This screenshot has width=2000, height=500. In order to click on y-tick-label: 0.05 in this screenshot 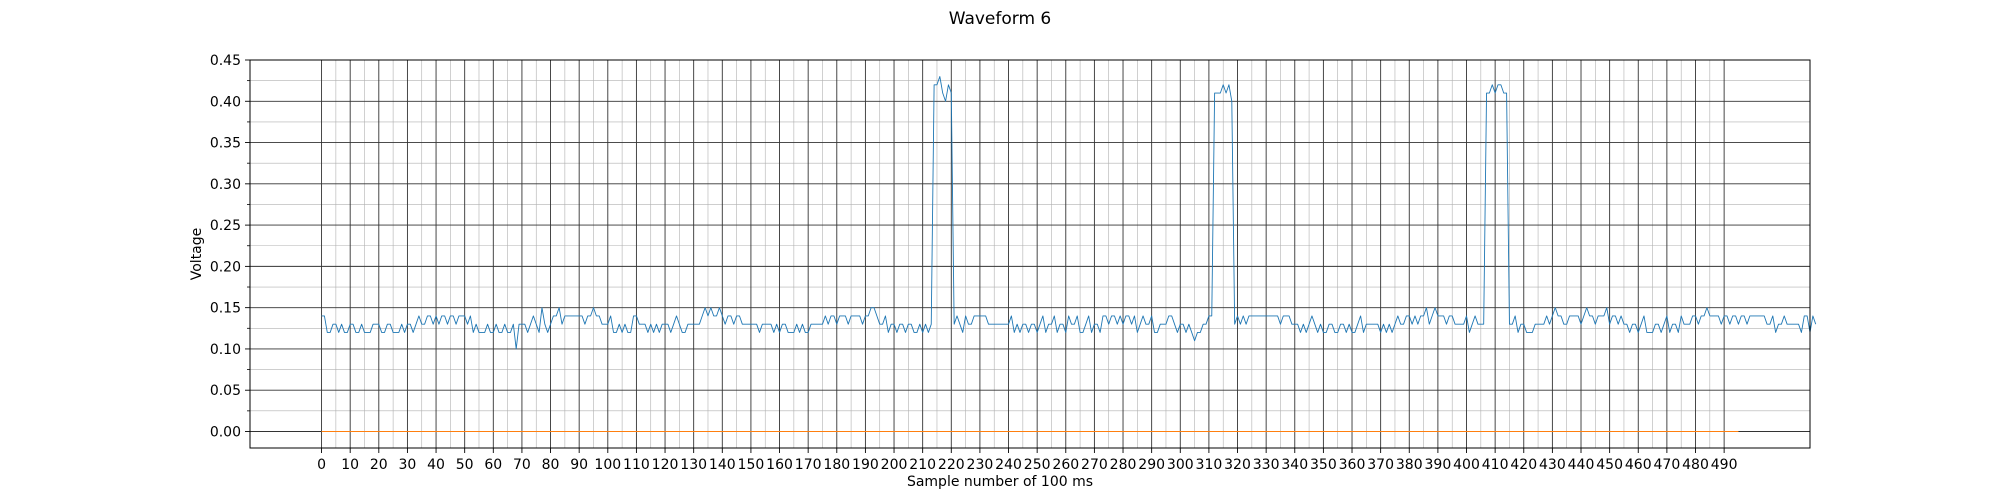, I will do `click(225, 391)`.